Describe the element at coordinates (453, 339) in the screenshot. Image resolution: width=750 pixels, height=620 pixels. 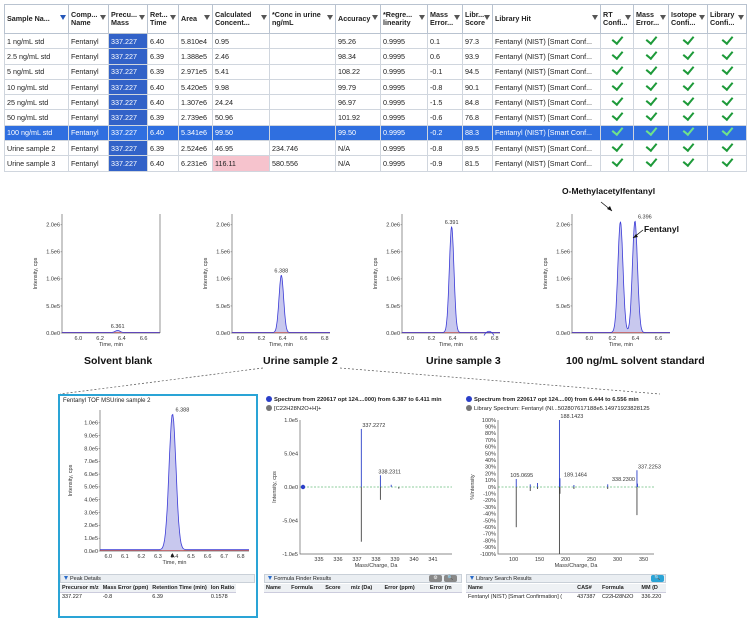
I see `x-tick-label: 6.4` at that location.